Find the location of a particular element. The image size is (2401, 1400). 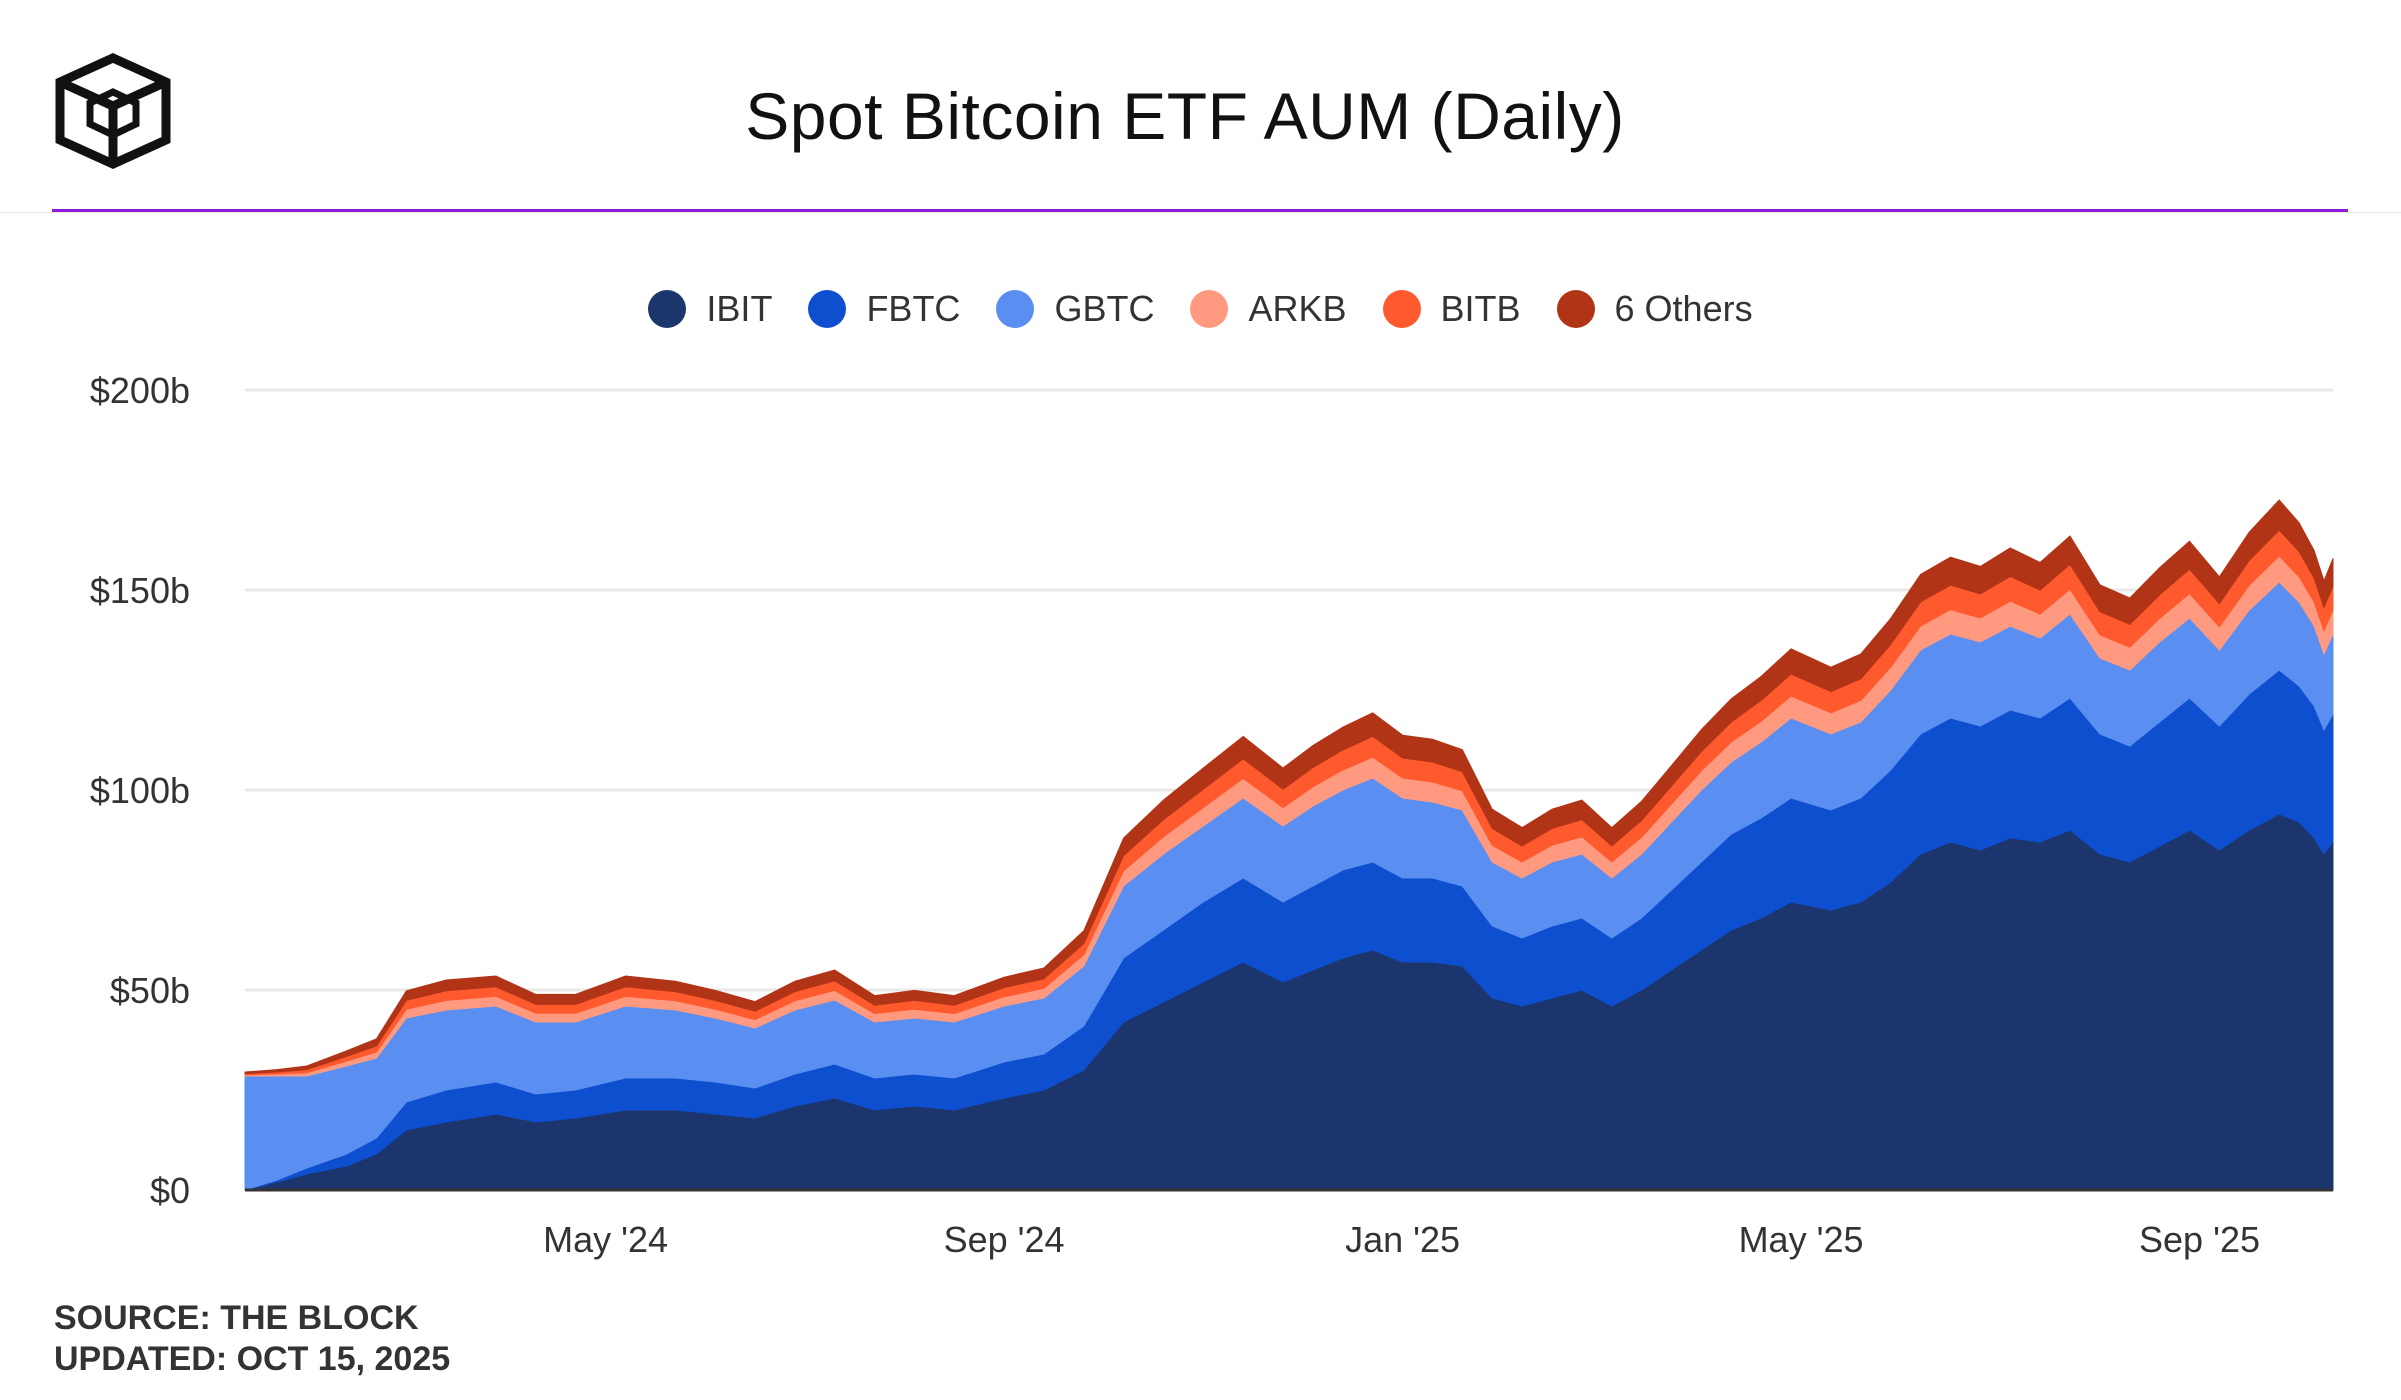

legend-item: GBTC is located at coordinates (1075, 309).